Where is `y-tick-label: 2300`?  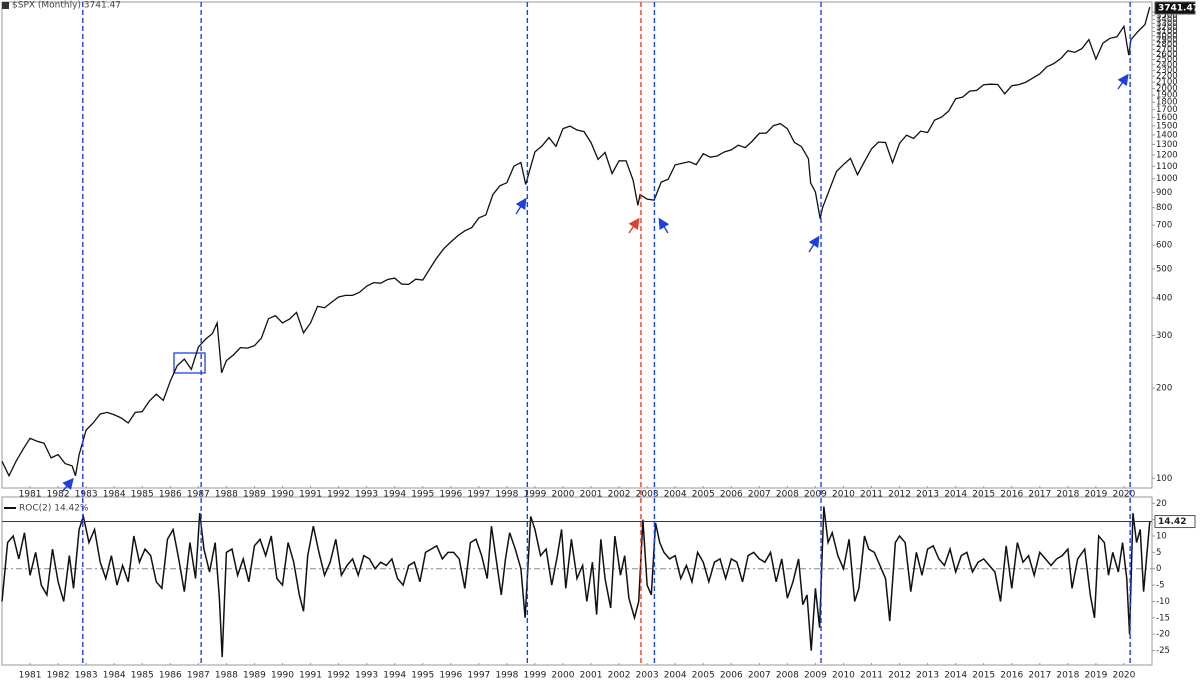 y-tick-label: 2300 is located at coordinates (1167, 71).